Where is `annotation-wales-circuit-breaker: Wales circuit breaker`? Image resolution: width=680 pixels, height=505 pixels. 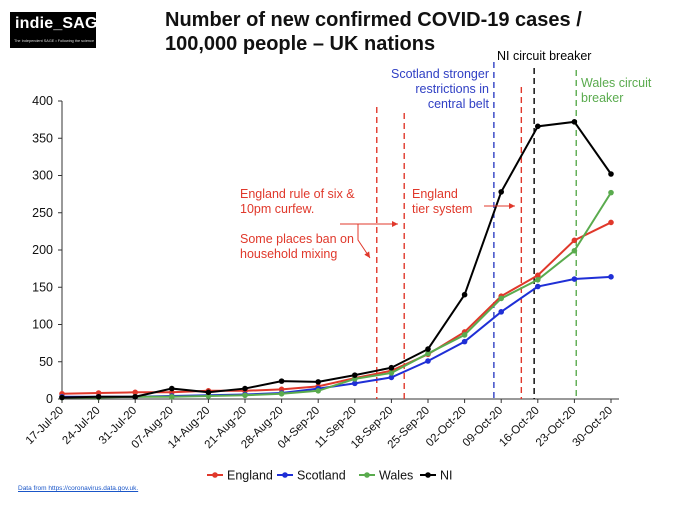 annotation-wales-circuit-breaker: Wales circuit breaker is located at coordinates (616, 90).